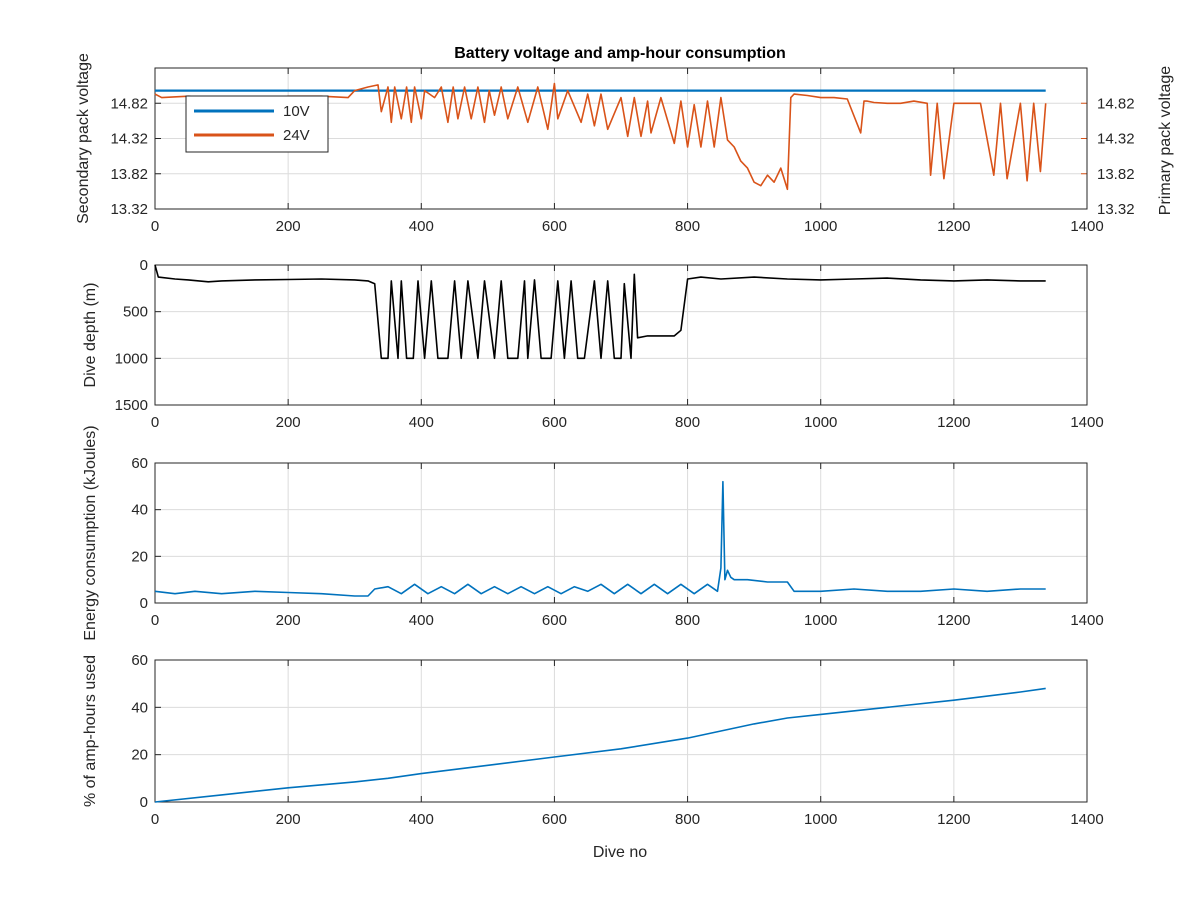 The height and width of the screenshot is (900, 1200). I want to click on y-tick-label: 14.32, so click(129, 139).